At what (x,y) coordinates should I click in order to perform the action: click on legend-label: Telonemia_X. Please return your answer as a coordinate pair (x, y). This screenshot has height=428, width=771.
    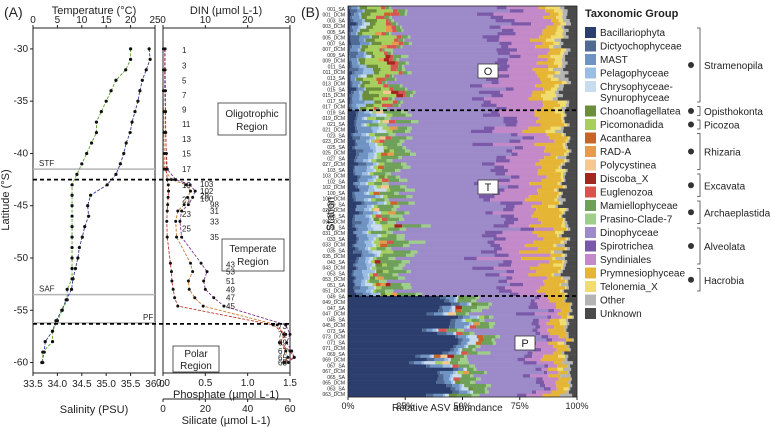
    Looking at the image, I should click on (629, 287).